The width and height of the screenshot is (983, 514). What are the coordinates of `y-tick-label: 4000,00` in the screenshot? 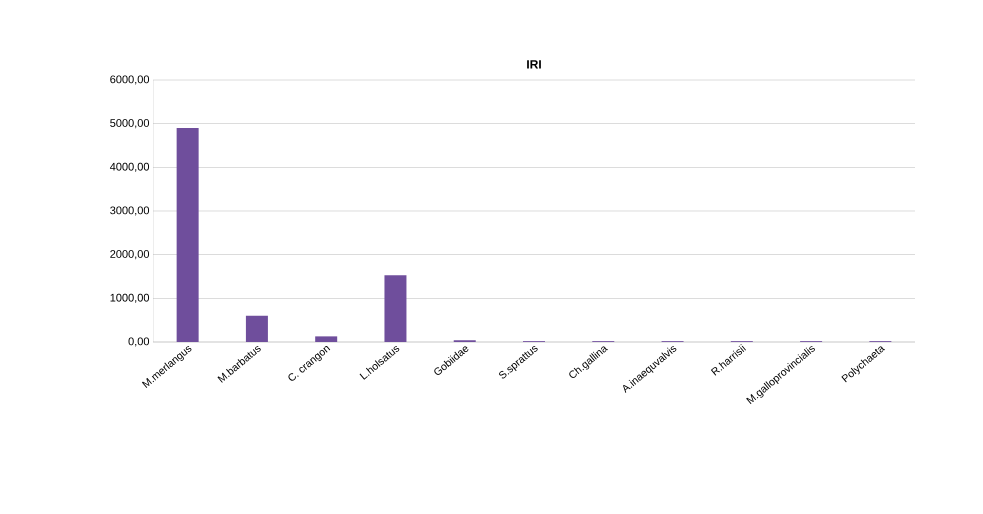 It's located at (130, 167).